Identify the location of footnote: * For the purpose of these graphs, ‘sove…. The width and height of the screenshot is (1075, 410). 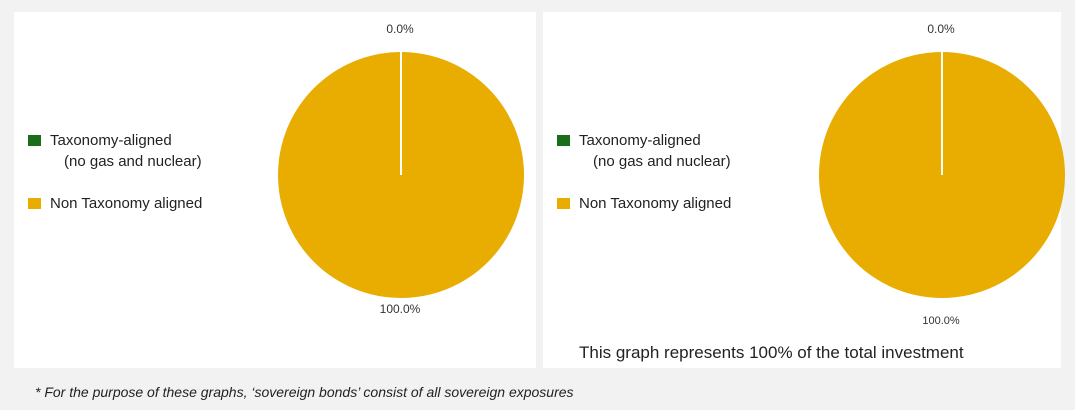
(304, 392).